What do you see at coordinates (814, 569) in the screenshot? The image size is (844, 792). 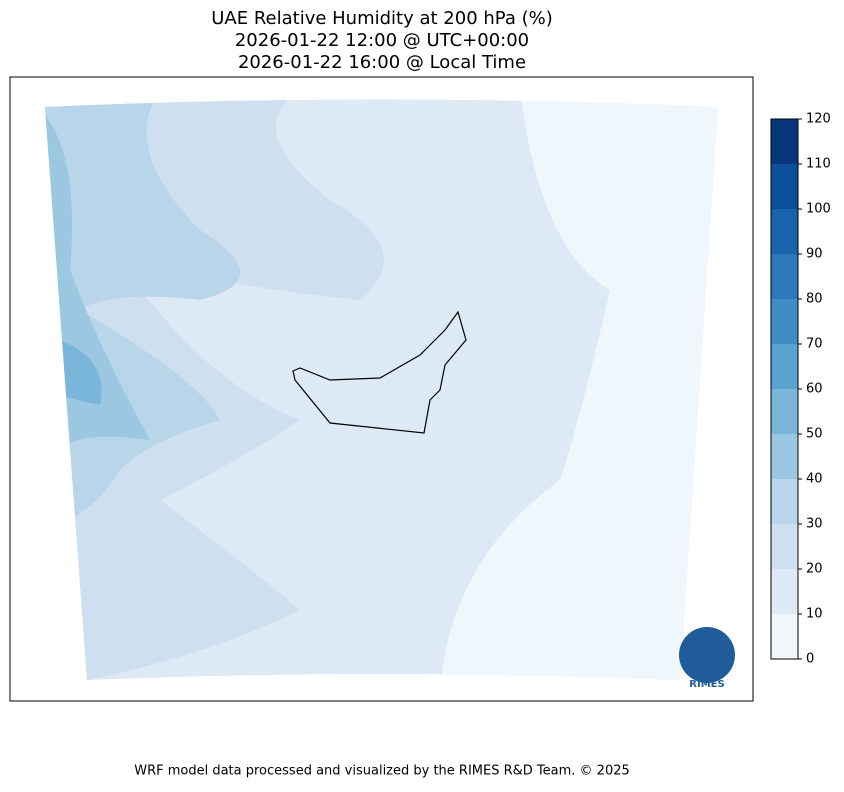 I see `colorbar-tick-label: 20` at bounding box center [814, 569].